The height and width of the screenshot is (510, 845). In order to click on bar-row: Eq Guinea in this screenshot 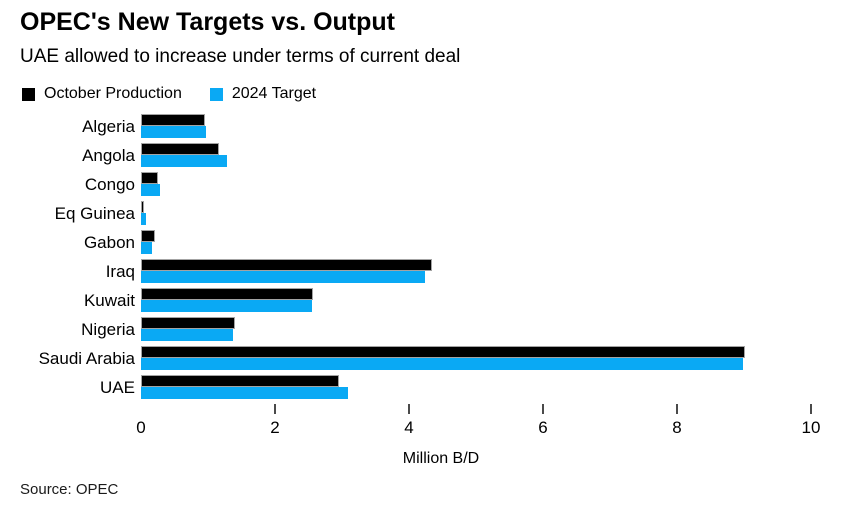, I will do `click(422, 215)`.